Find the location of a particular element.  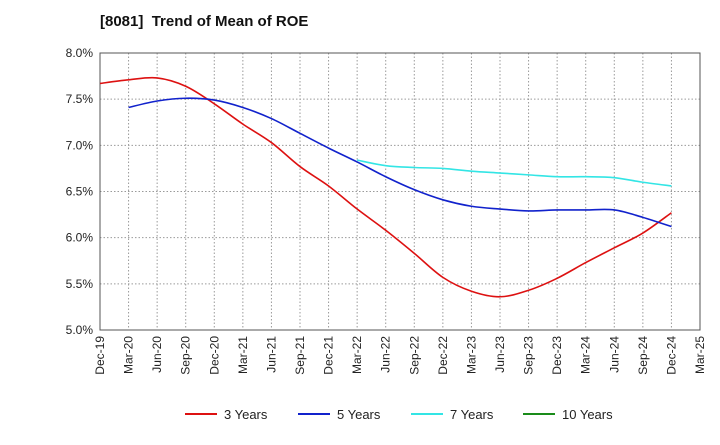

y-tick-label: 5.0% is located at coordinates (80, 330).